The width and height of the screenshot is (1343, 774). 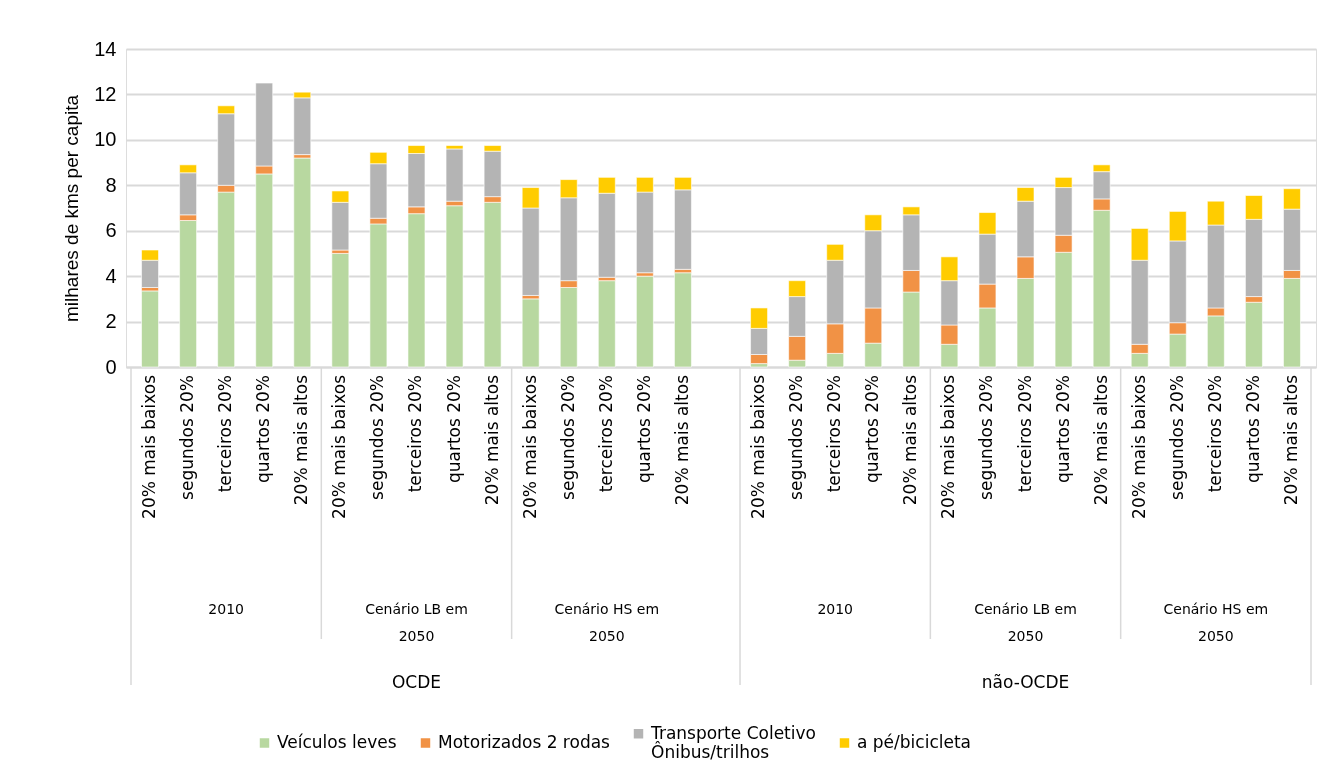 What do you see at coordinates (111, 275) in the screenshot?
I see `y-tick-label: 4` at bounding box center [111, 275].